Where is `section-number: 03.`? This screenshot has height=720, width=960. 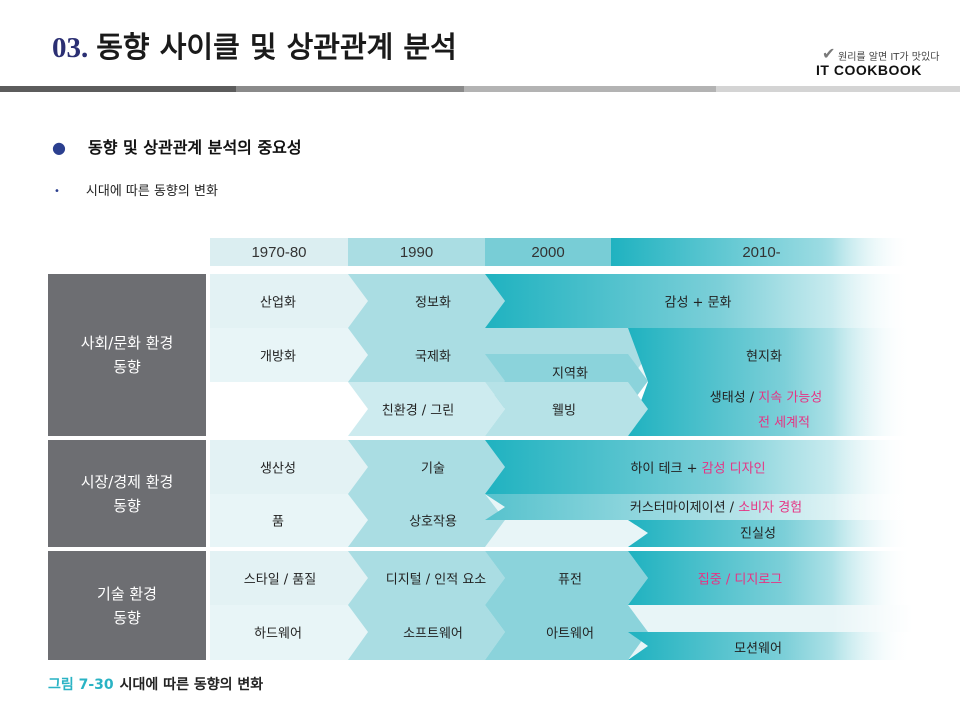 section-number: 03. is located at coordinates (70, 48).